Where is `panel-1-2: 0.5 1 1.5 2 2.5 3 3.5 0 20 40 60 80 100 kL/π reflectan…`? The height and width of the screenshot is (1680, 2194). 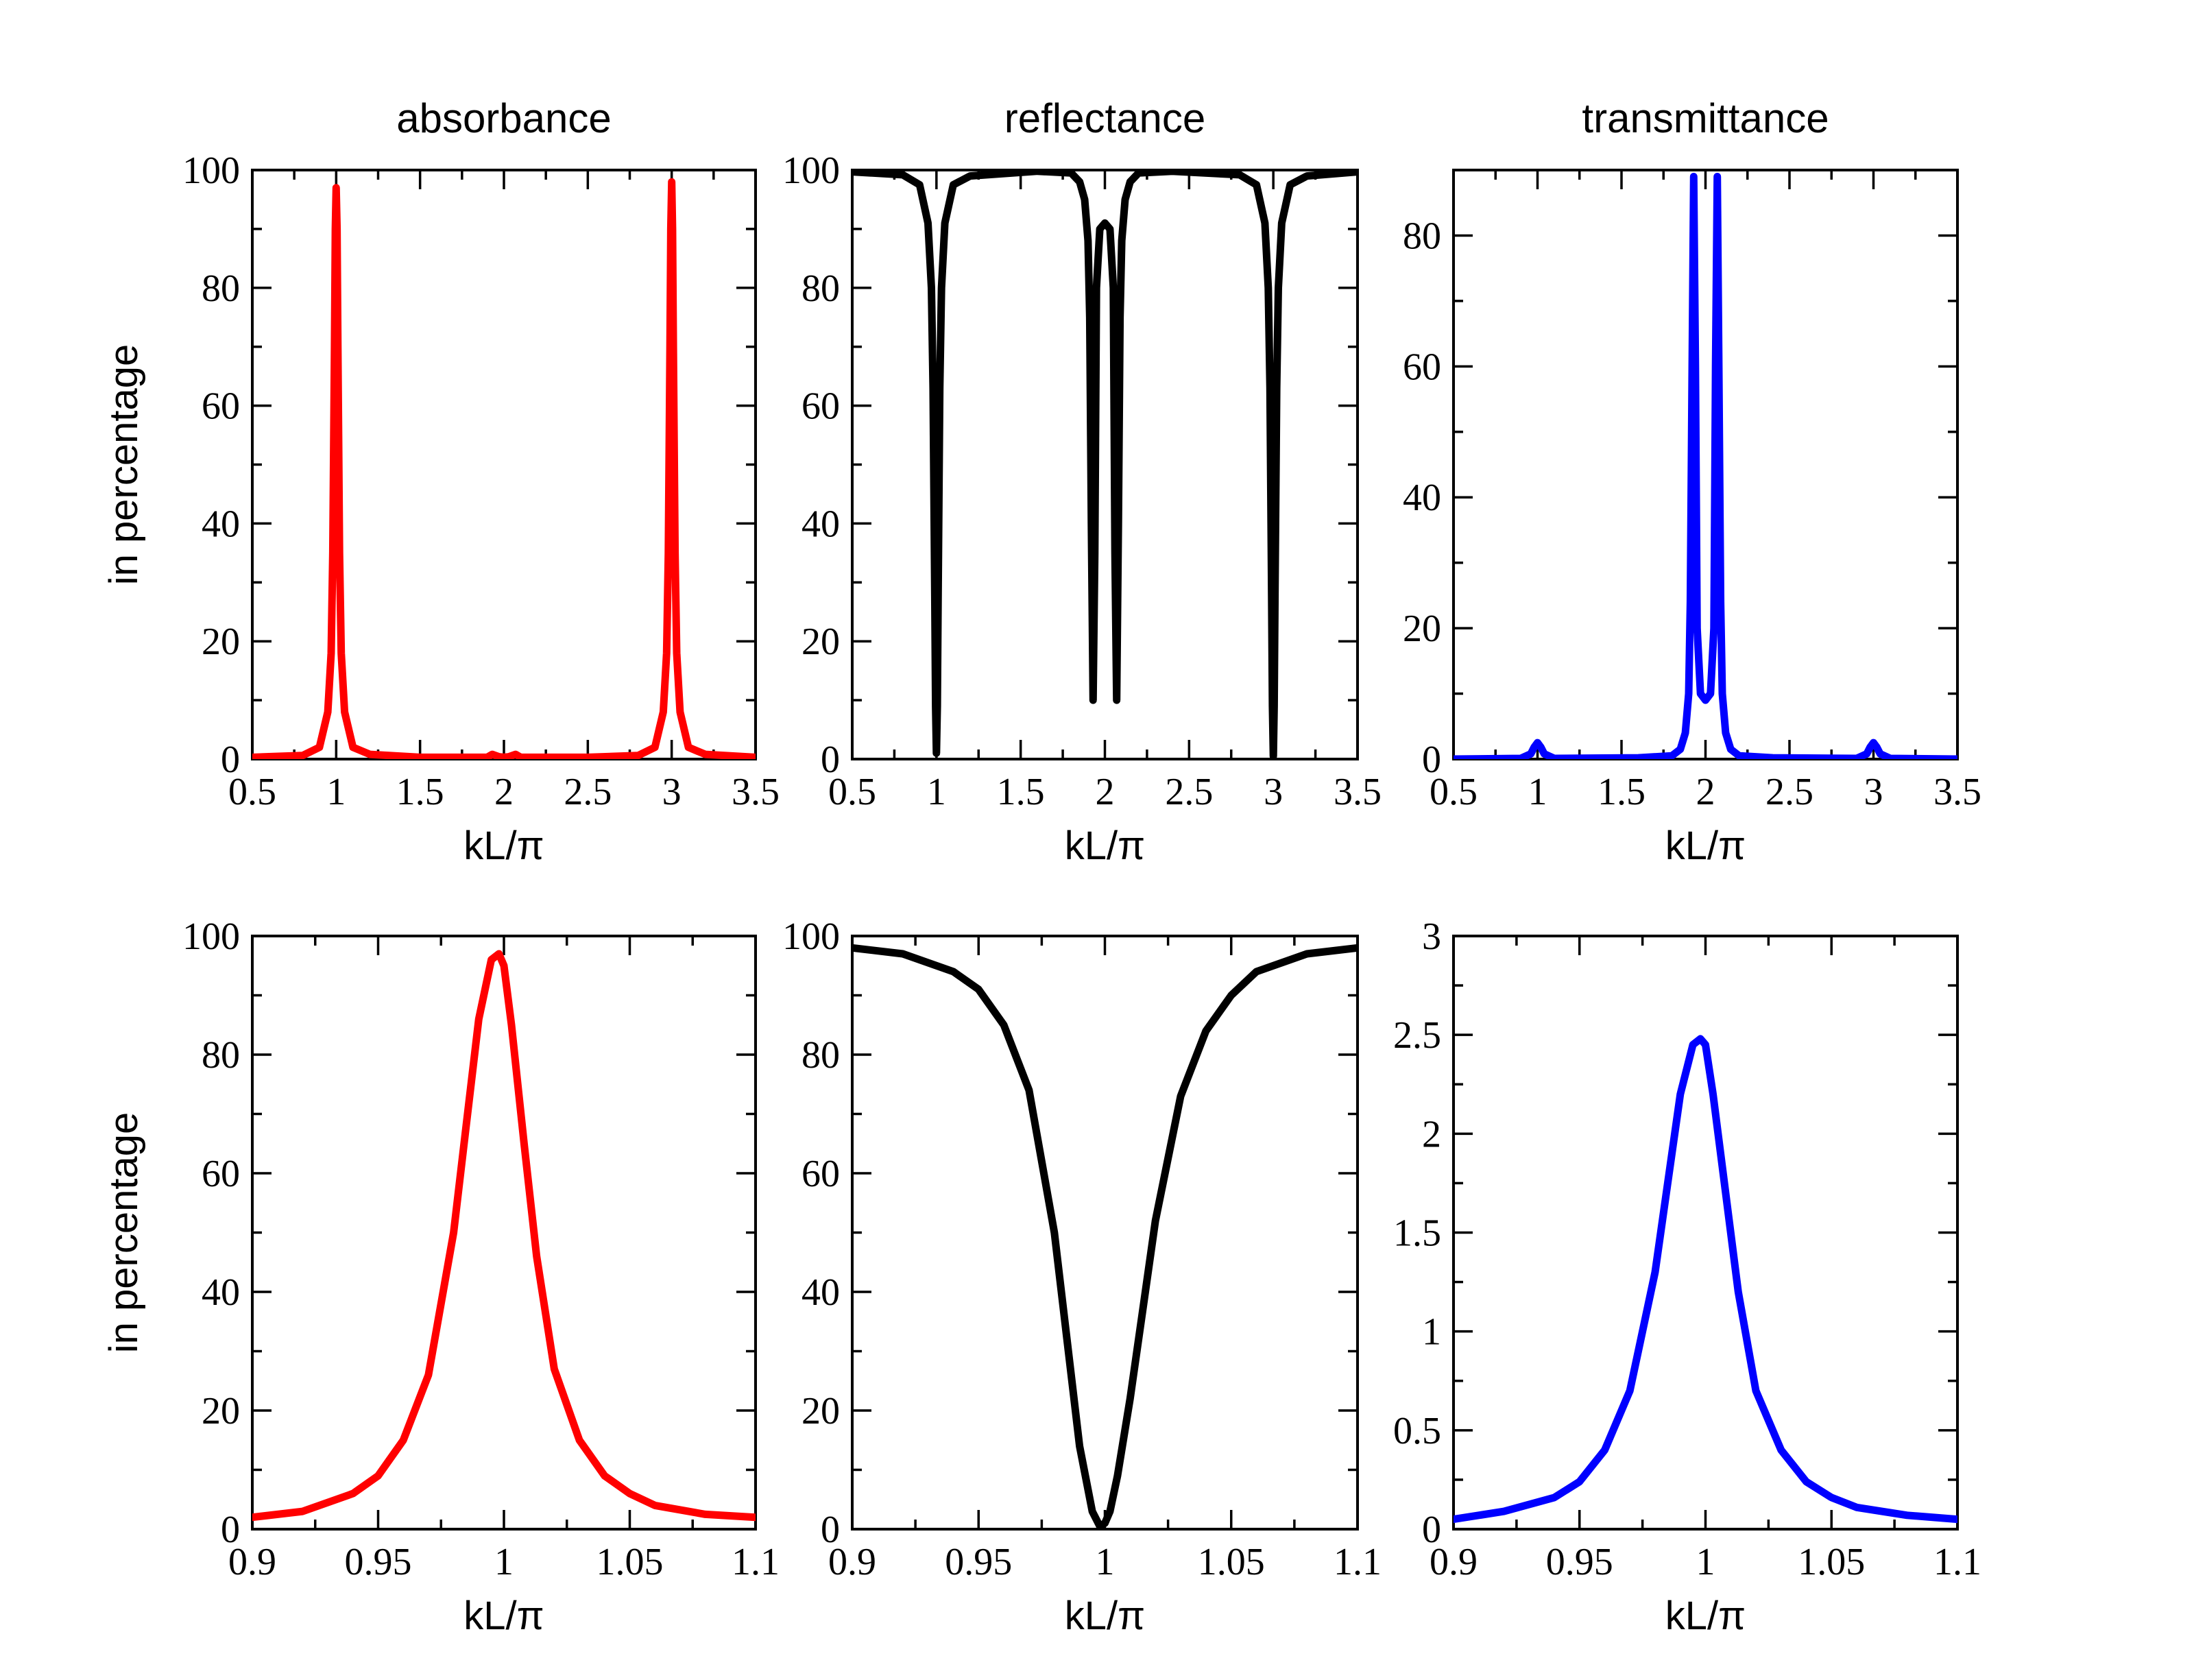 panel-1-2: 0.5 1 1.5 2 2.5 3 3.5 0 20 40 60 80 100 kL/π reflectan… is located at coordinates (1082, 481).